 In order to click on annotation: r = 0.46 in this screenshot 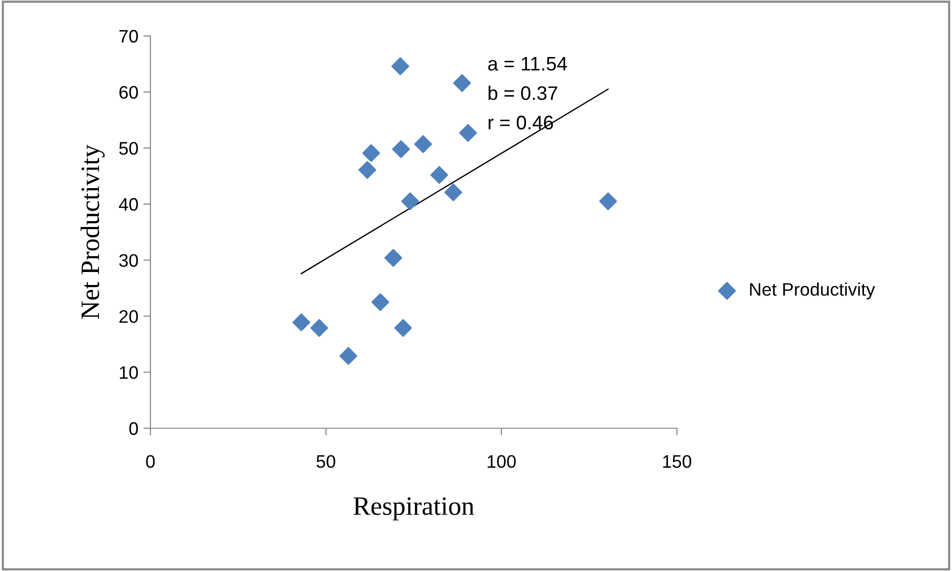, I will do `click(520, 123)`.